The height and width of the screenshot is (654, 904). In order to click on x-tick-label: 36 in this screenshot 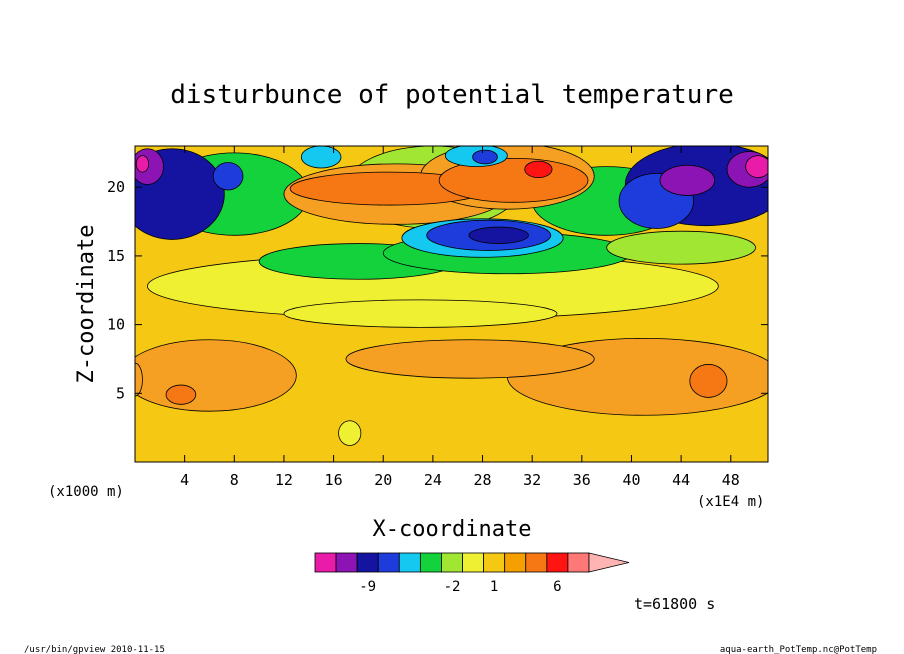, I will do `click(582, 480)`.